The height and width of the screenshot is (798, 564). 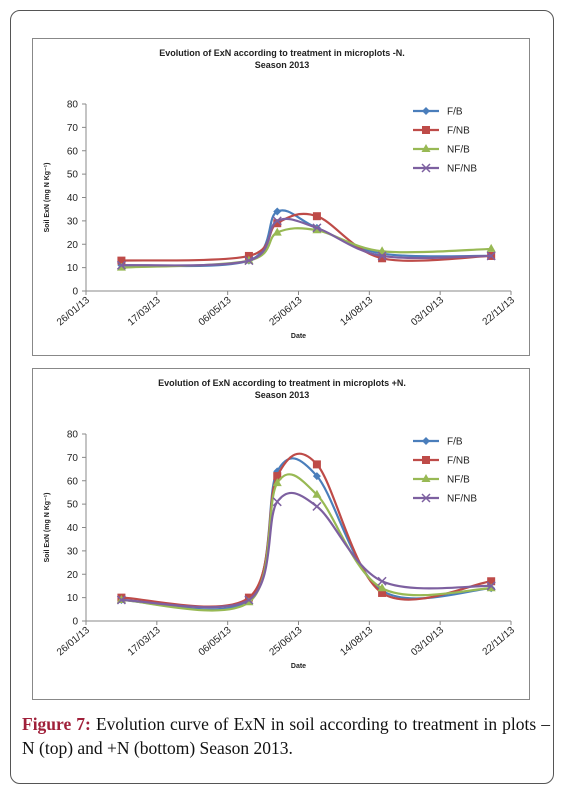 What do you see at coordinates (56, 724) in the screenshot?
I see `caption-label: Figure 7:` at bounding box center [56, 724].